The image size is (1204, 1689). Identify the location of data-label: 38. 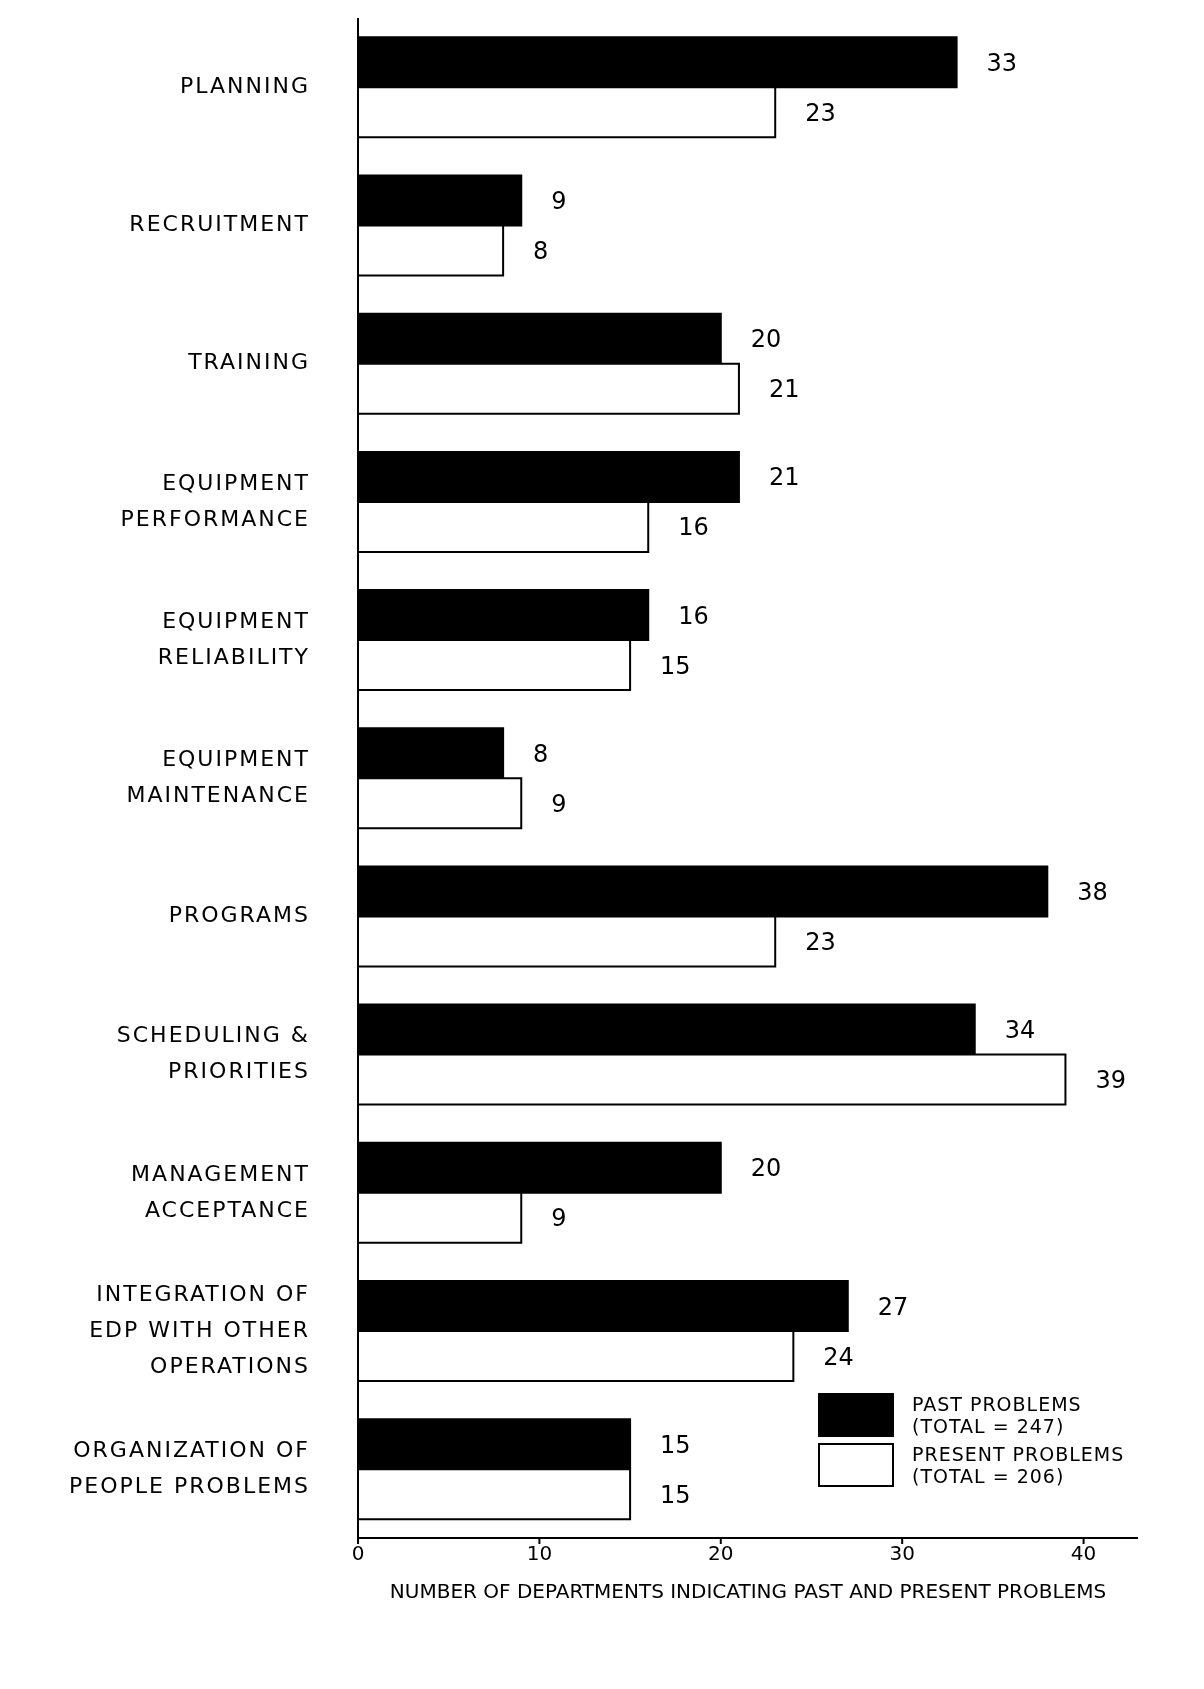
(1092, 891).